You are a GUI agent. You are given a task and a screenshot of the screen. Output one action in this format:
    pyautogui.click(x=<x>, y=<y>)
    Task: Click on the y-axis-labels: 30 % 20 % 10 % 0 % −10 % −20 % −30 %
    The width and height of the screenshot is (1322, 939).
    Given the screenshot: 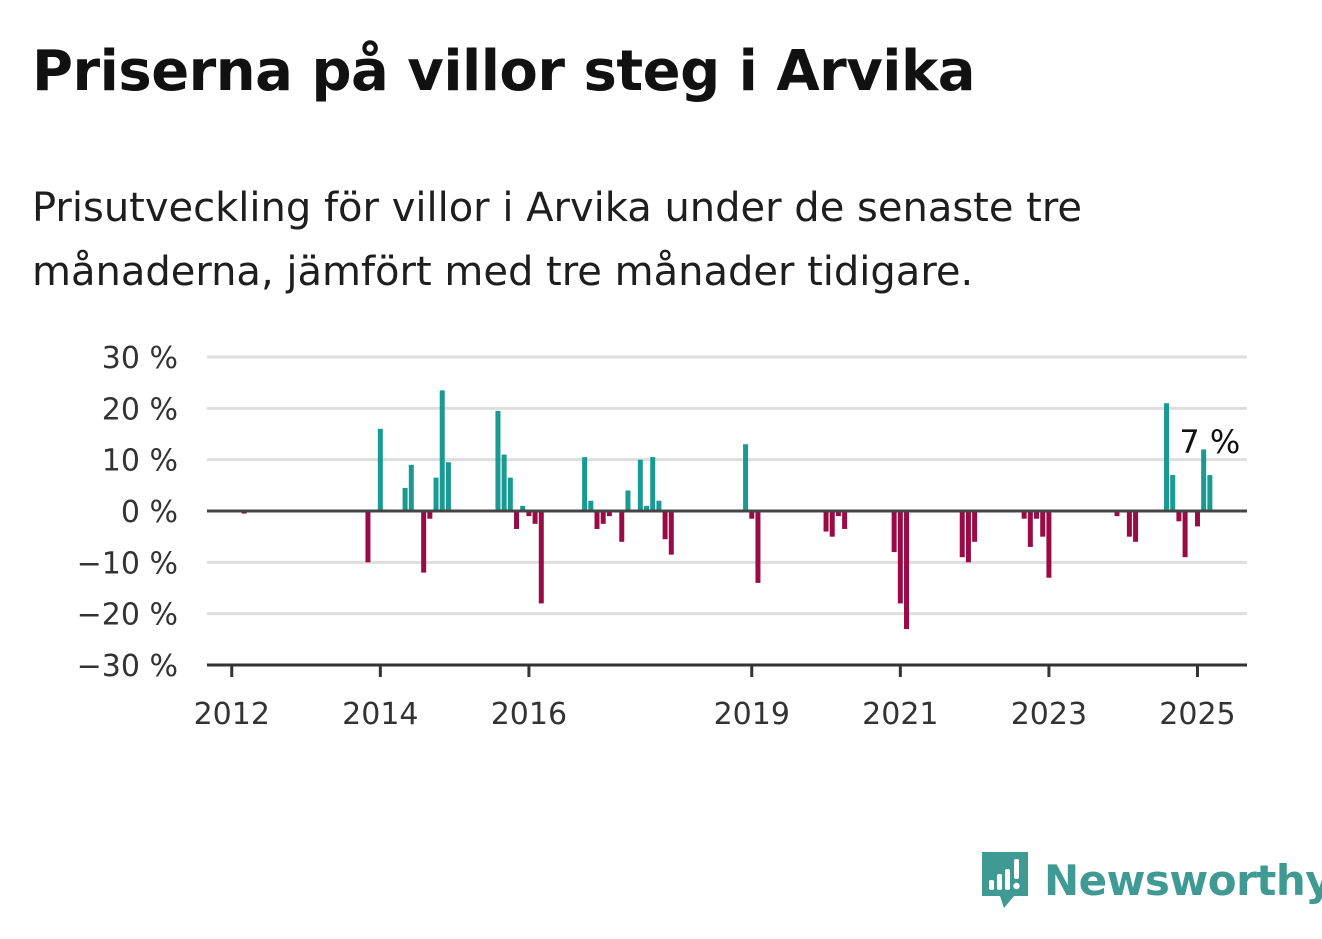 What is the action you would take?
    pyautogui.click(x=127, y=512)
    